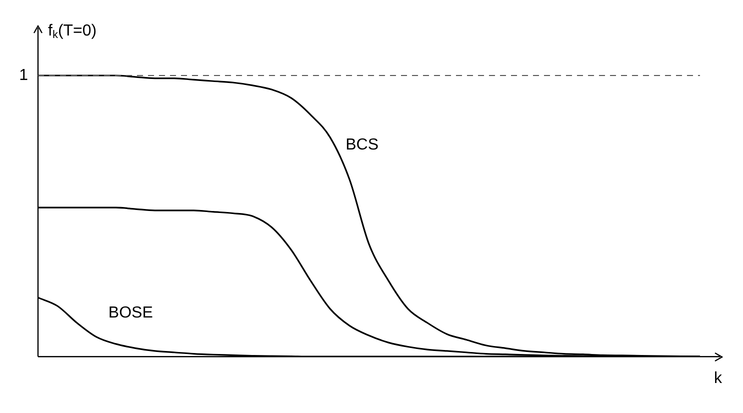 This screenshot has width=743, height=413. What do you see at coordinates (362, 145) in the screenshot?
I see `series-label: BCS` at bounding box center [362, 145].